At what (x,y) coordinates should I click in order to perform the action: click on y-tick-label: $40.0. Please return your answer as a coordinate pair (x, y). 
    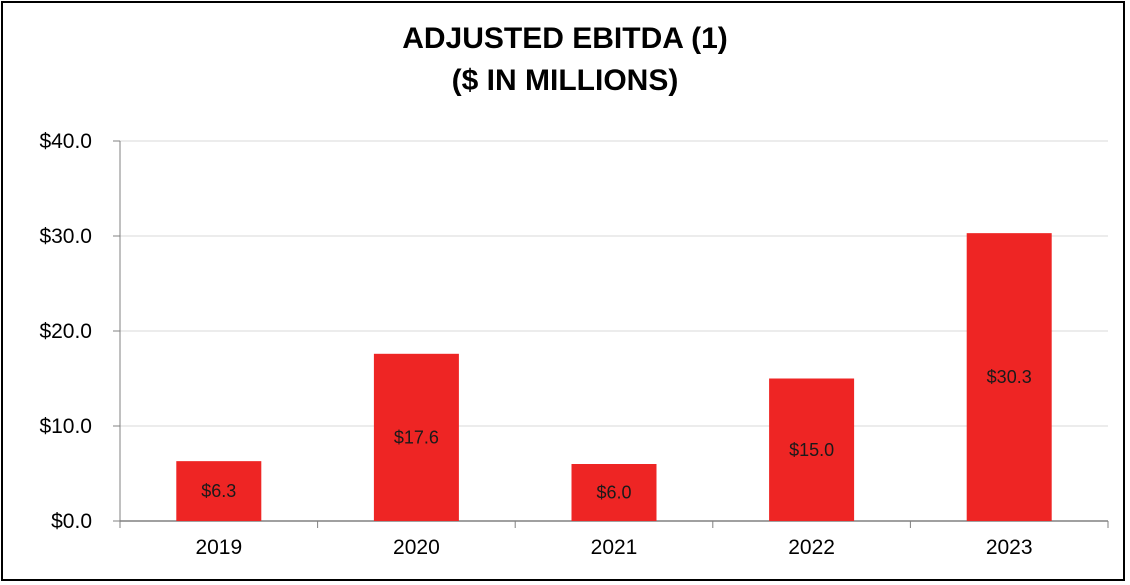
    Looking at the image, I should click on (65, 141).